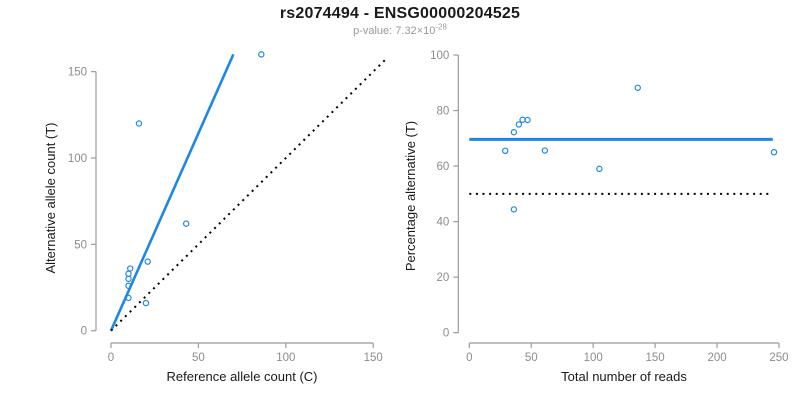  Describe the element at coordinates (624, 376) in the screenshot. I see `x-axis-label: Total number of reads` at that location.